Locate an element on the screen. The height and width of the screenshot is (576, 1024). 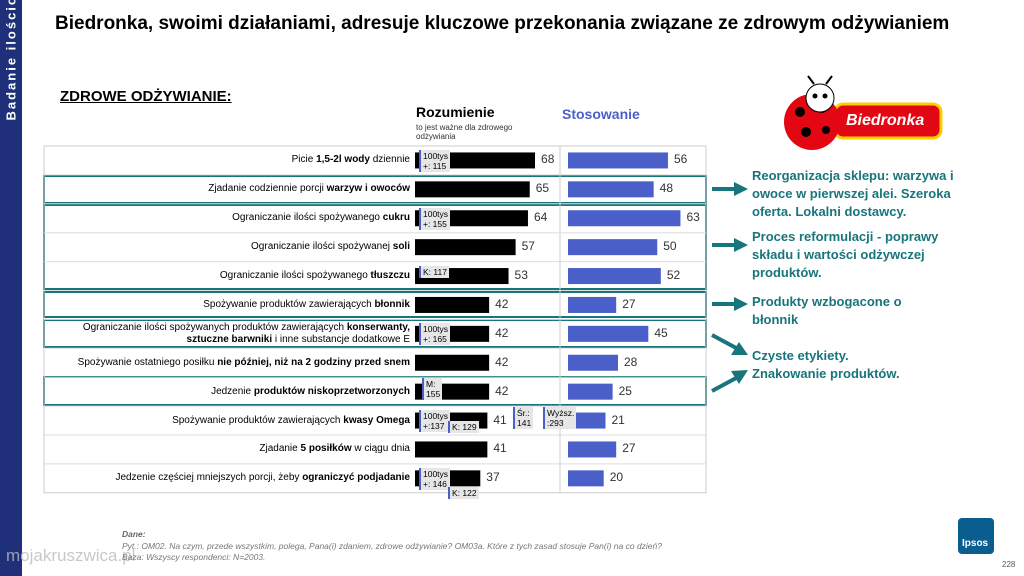
series-header: Stosowanie is located at coordinates (601, 114).